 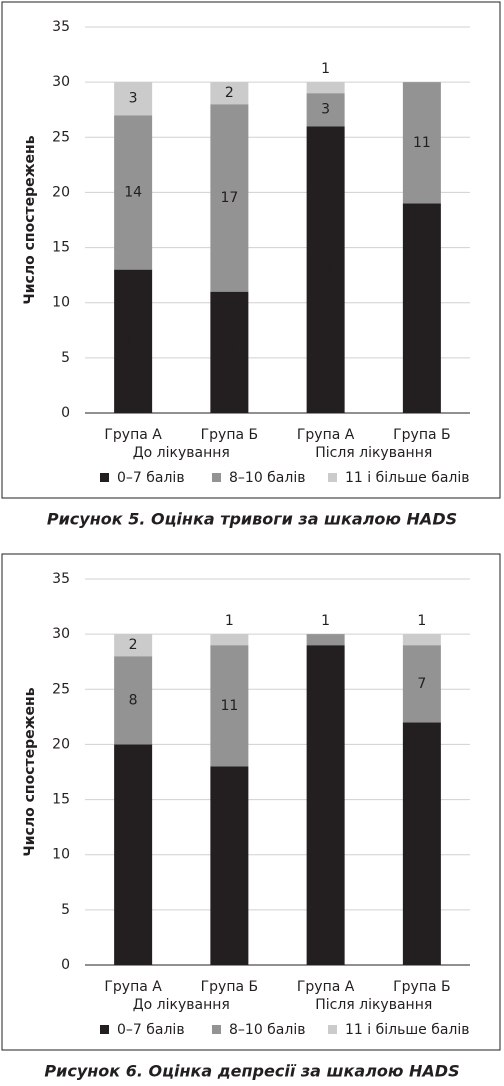 I want to click on data-label: 17, so click(x=229, y=198).